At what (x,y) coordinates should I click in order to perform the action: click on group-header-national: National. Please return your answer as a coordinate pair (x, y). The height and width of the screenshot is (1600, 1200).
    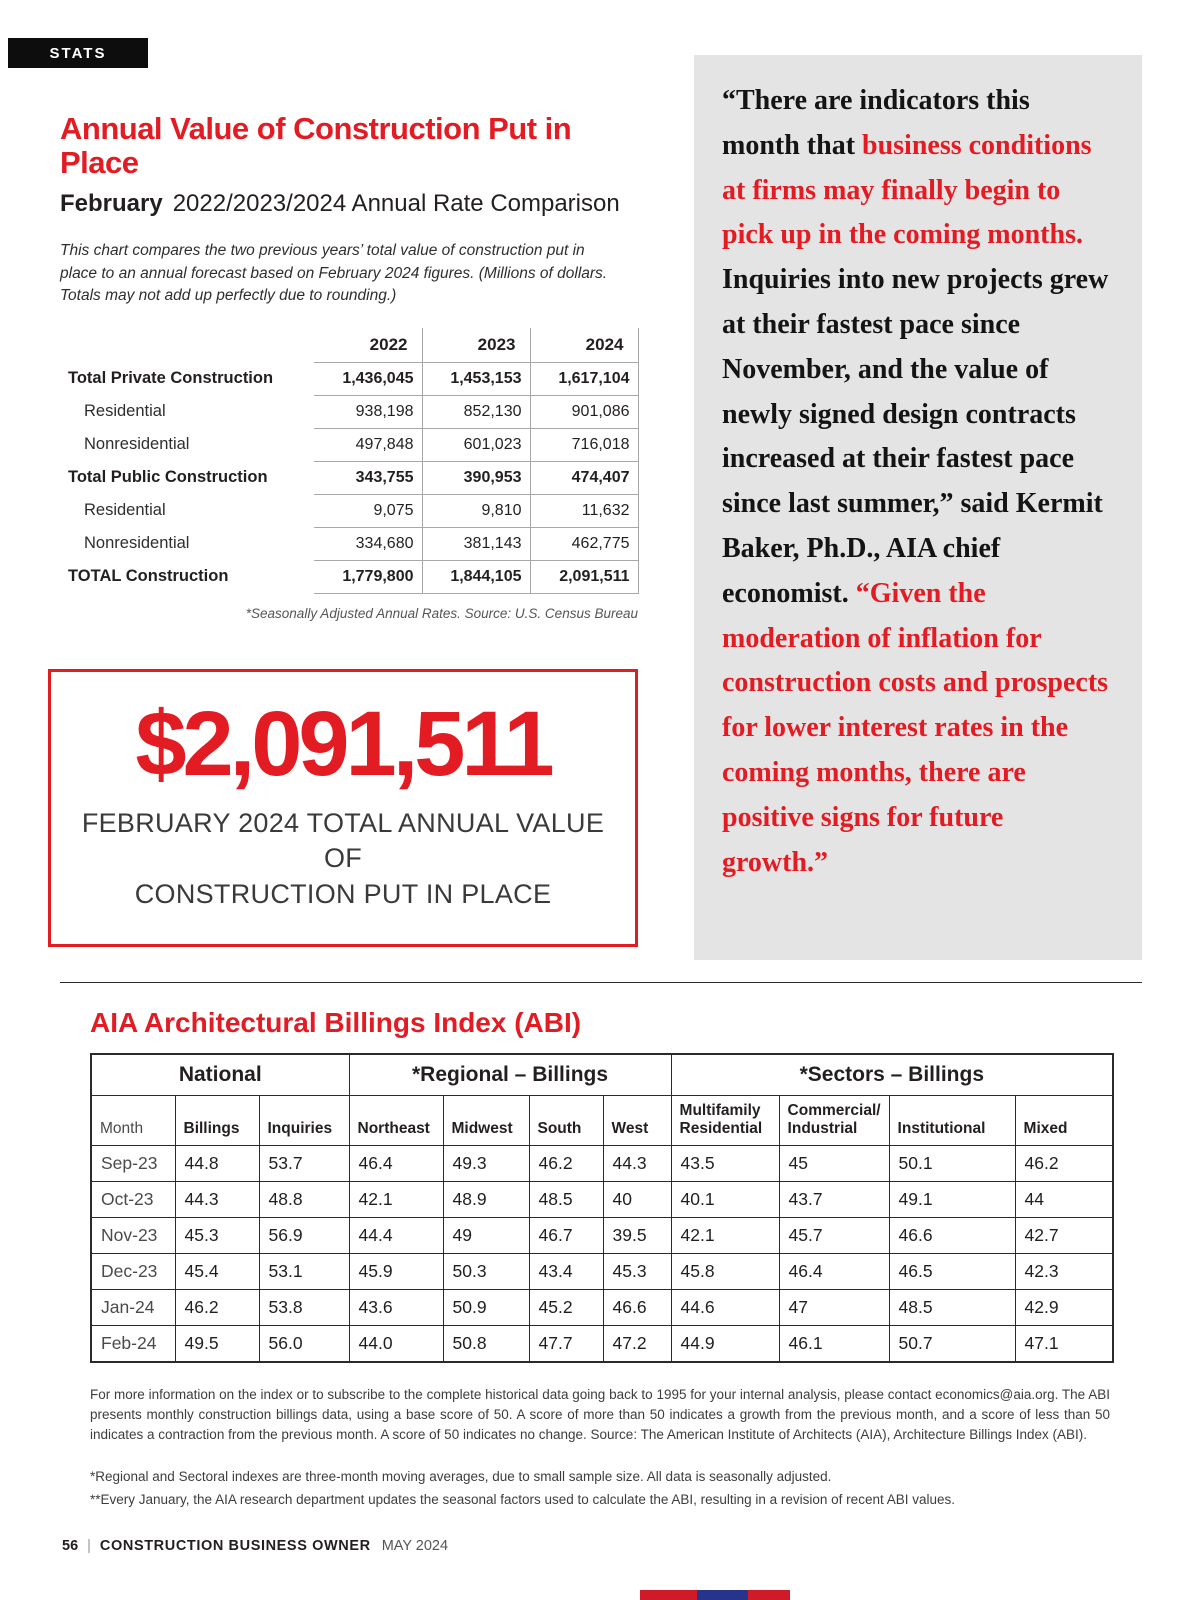
    Looking at the image, I should click on (220, 1074).